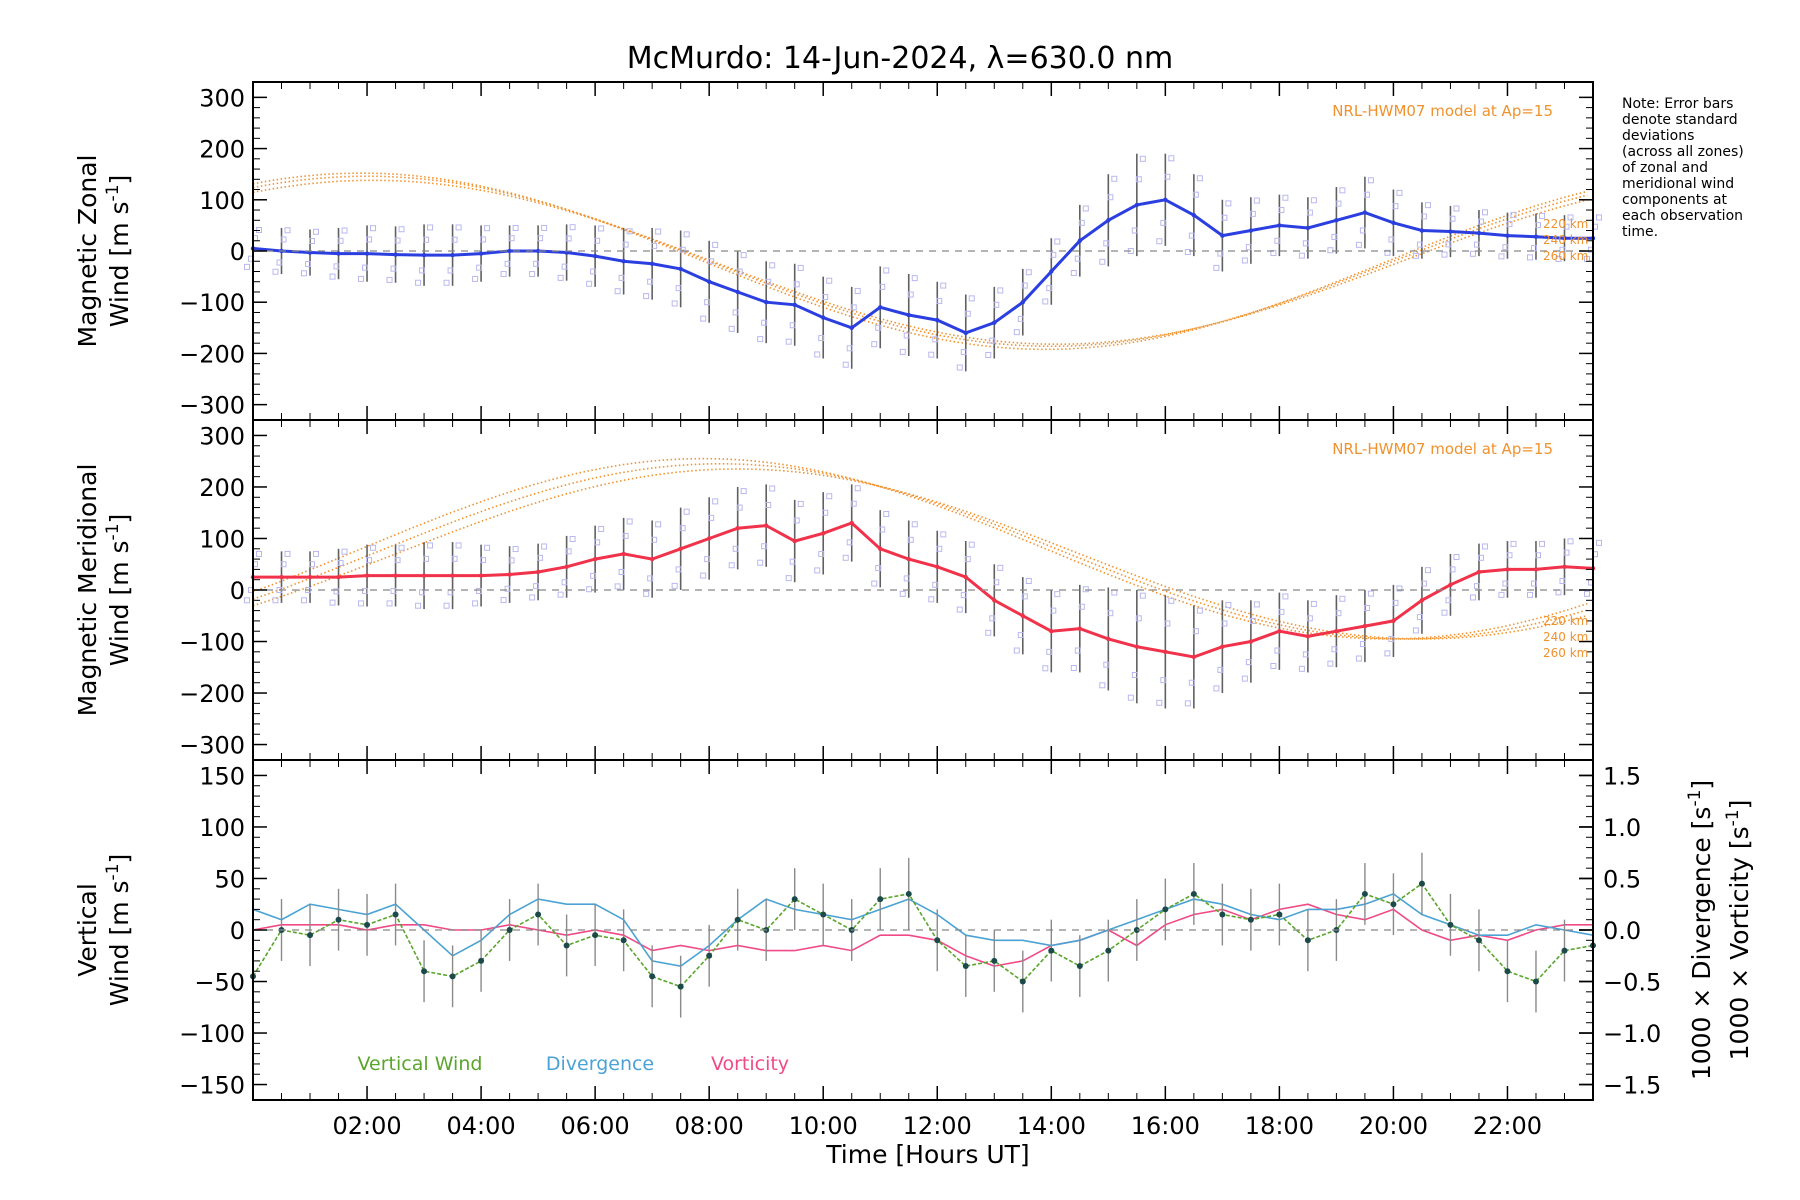 The image size is (1800, 1200). I want to click on vorticity-line, so click(922, 935).